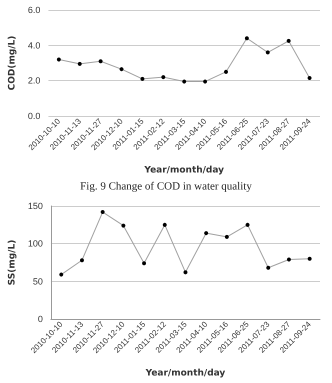 The width and height of the screenshot is (332, 383). What do you see at coordinates (35, 206) in the screenshot?
I see `y-tick-label: 150` at bounding box center [35, 206].